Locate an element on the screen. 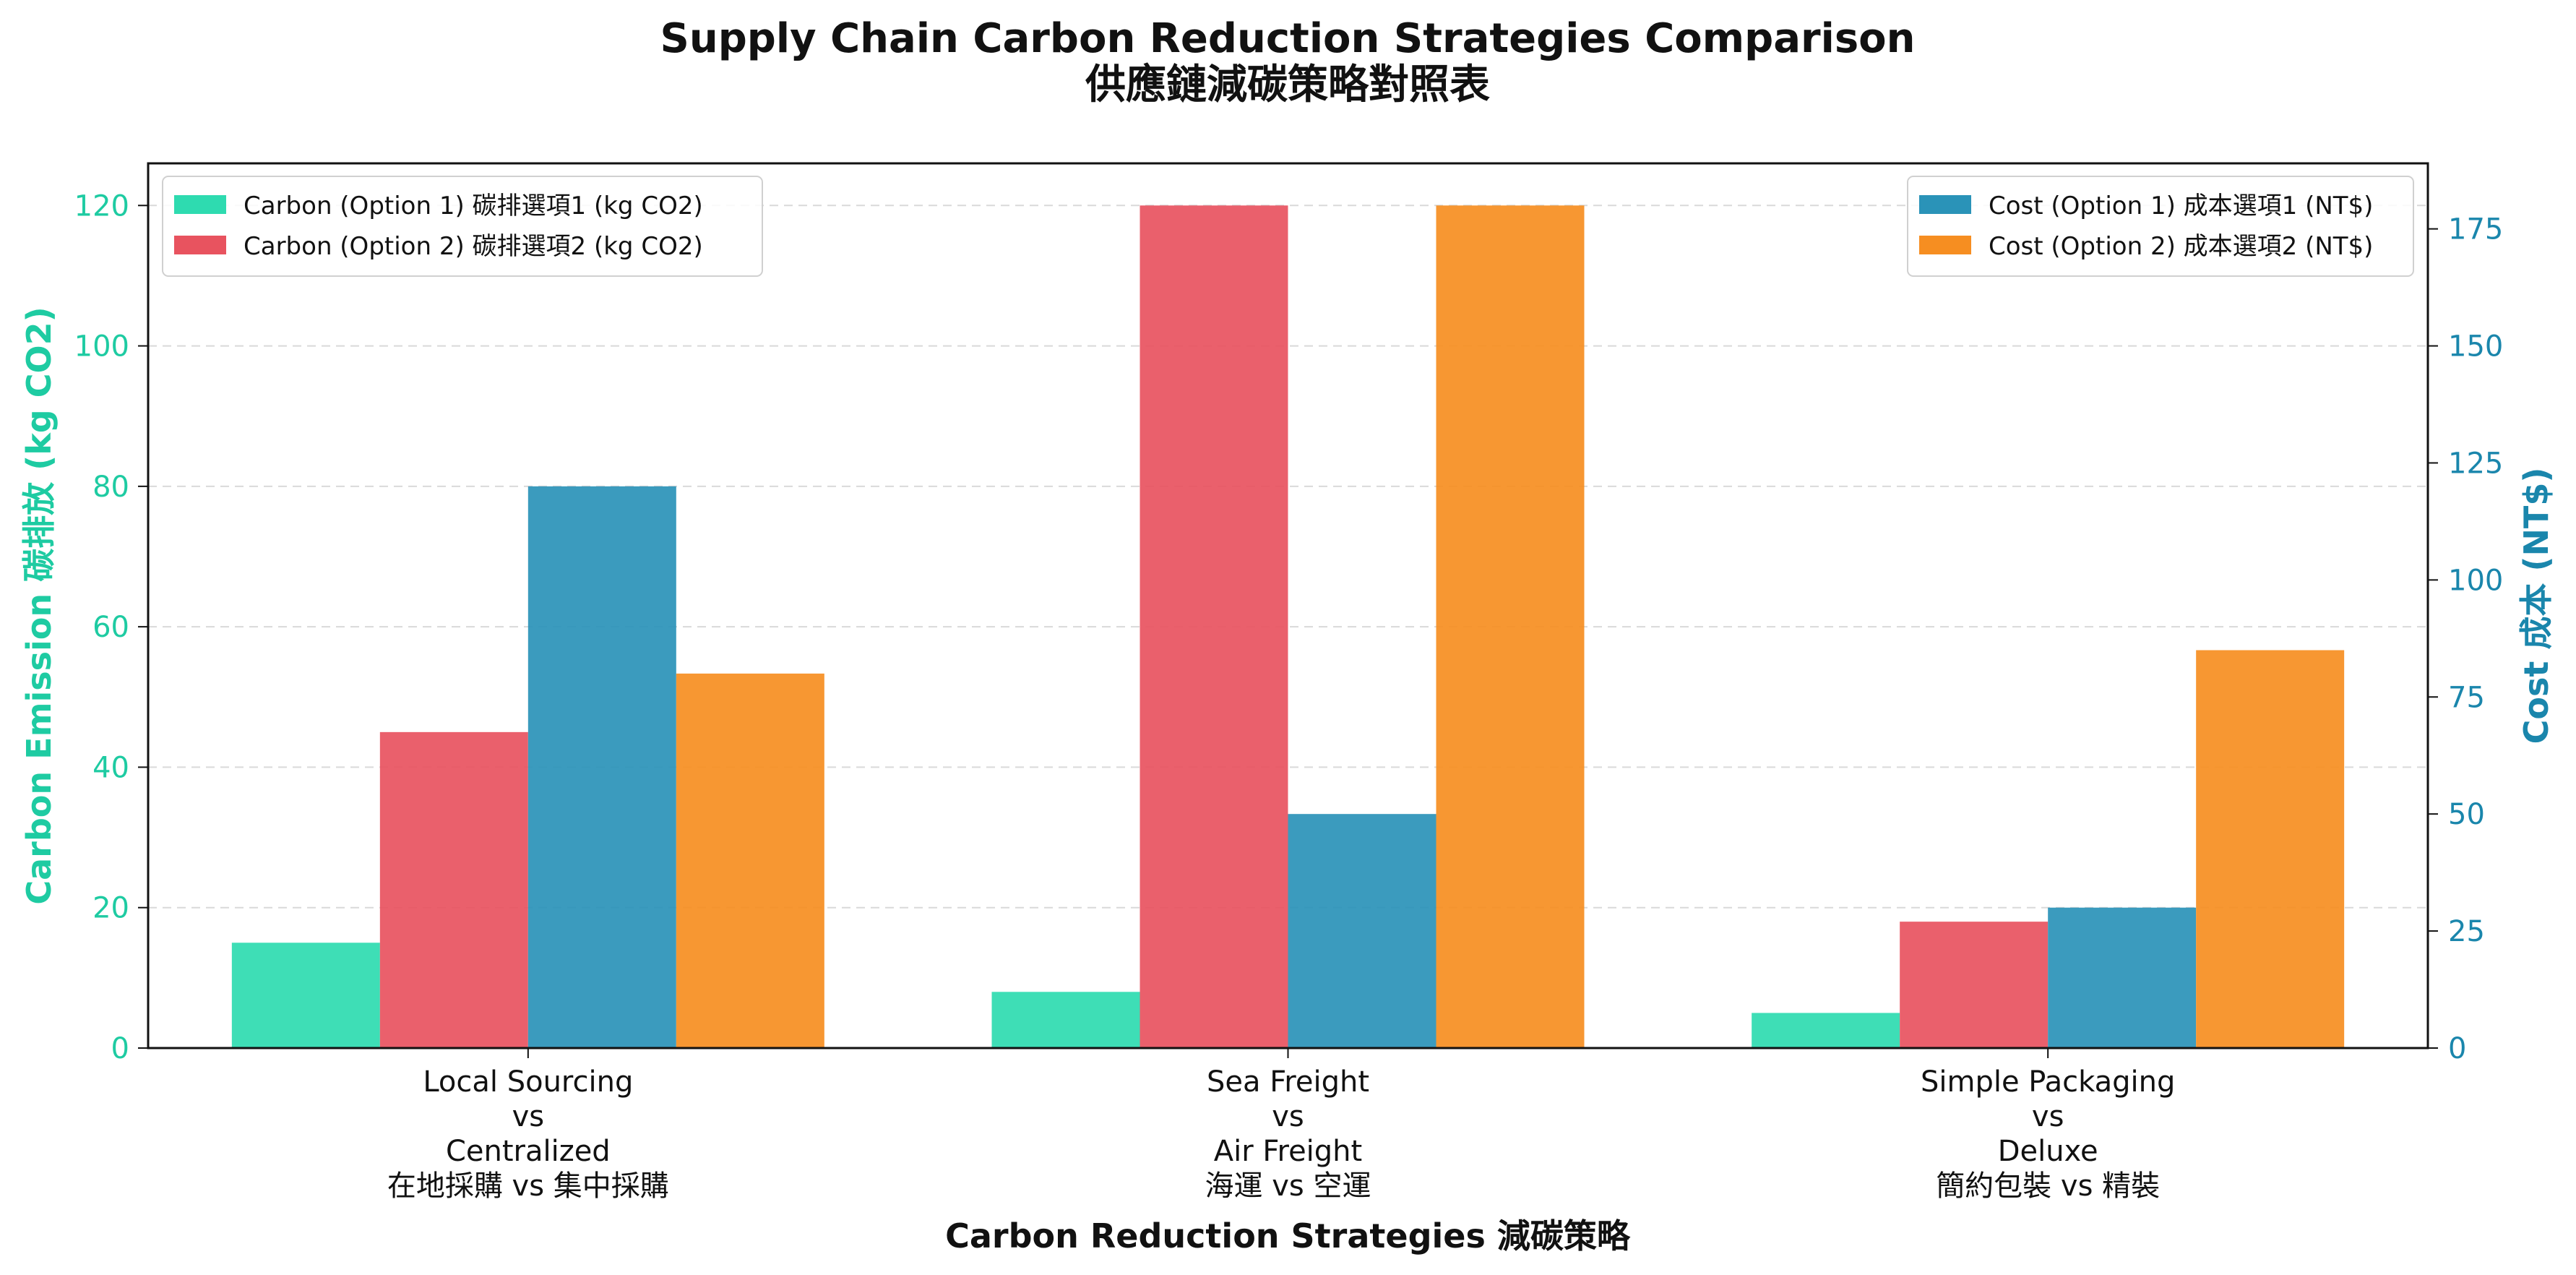 Image resolution: width=2576 pixels, height=1275 pixels. legend-label: Cost (Option 1) 成本選項1 (NT$) is located at coordinates (2181, 206).